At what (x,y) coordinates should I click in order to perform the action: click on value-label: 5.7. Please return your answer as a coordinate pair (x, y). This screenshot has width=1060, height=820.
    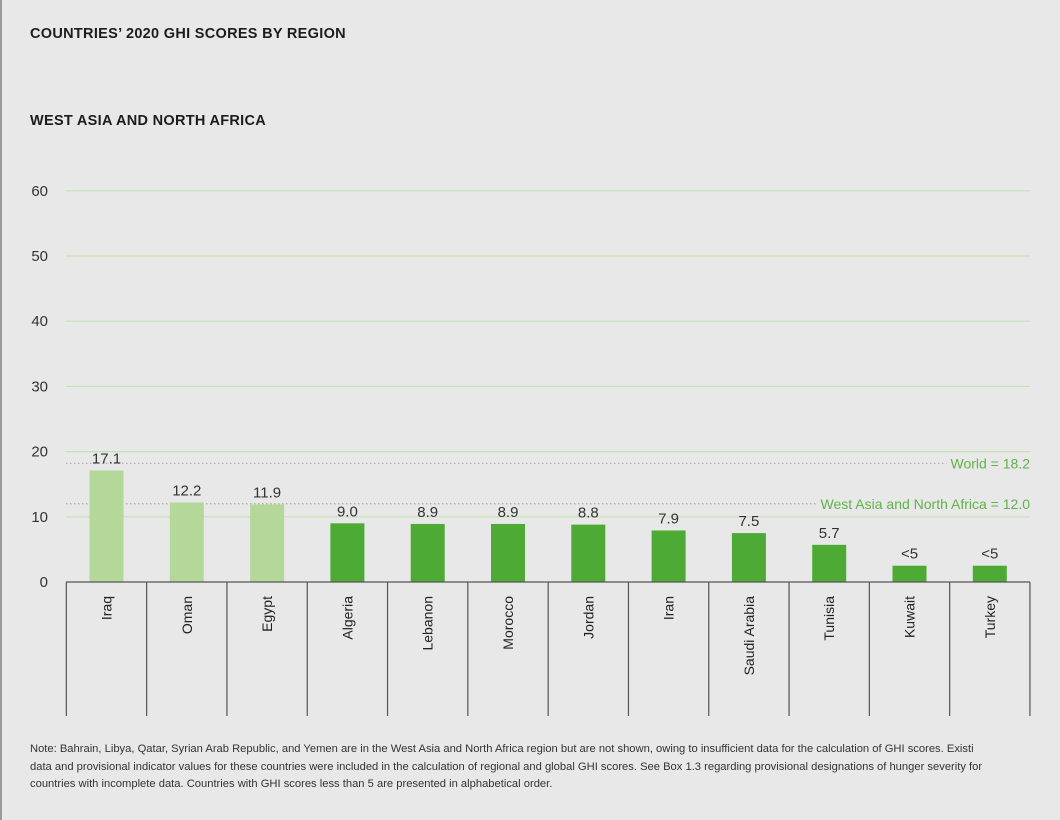
    Looking at the image, I should click on (829, 533).